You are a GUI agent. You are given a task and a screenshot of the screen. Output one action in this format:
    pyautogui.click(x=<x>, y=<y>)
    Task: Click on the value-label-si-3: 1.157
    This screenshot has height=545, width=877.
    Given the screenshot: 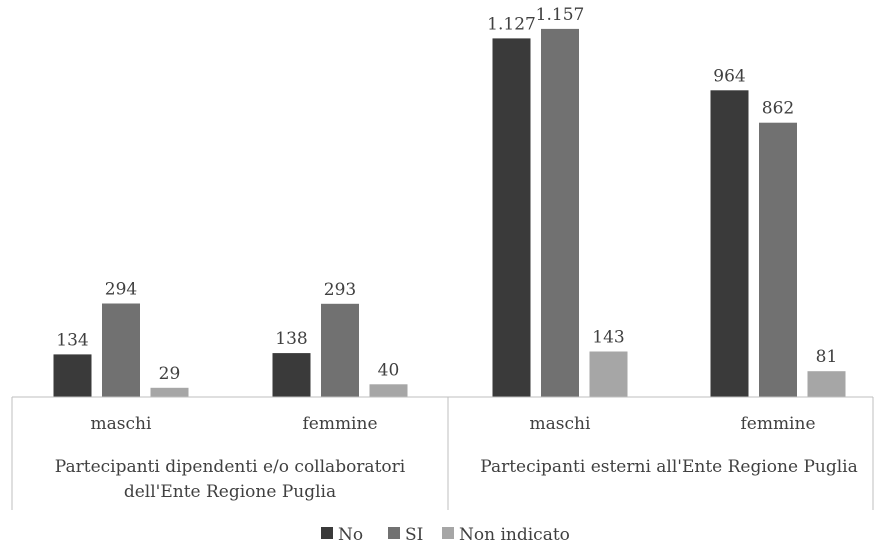 What is the action you would take?
    pyautogui.click(x=560, y=15)
    